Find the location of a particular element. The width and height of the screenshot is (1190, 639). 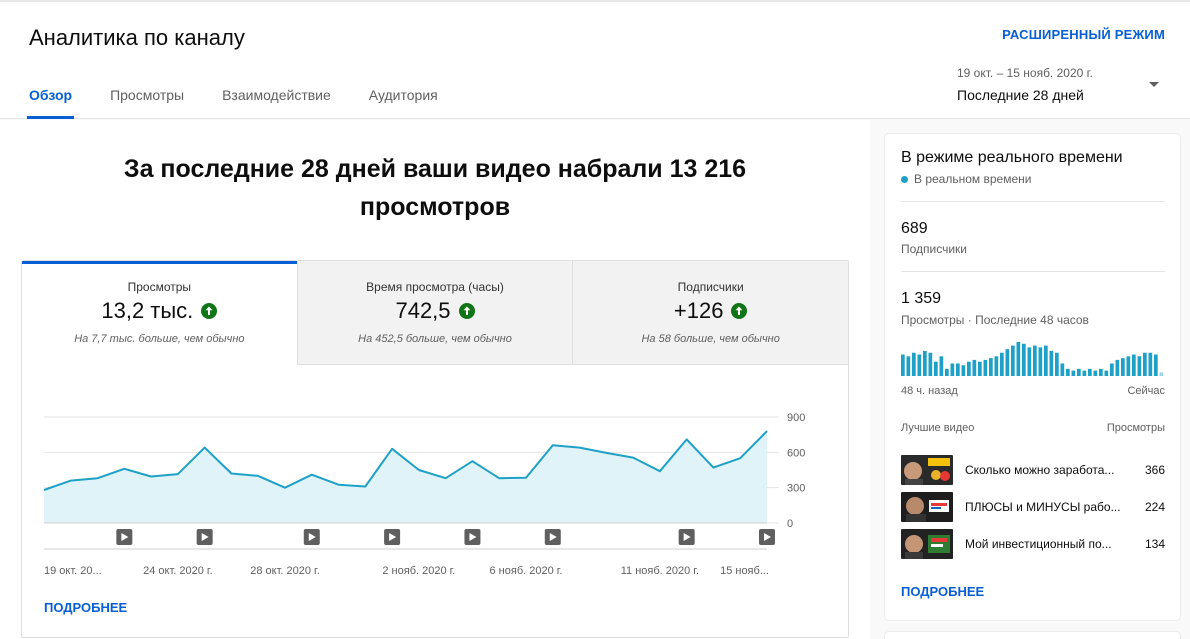

hourly-views-chart is located at coordinates (1033, 359).